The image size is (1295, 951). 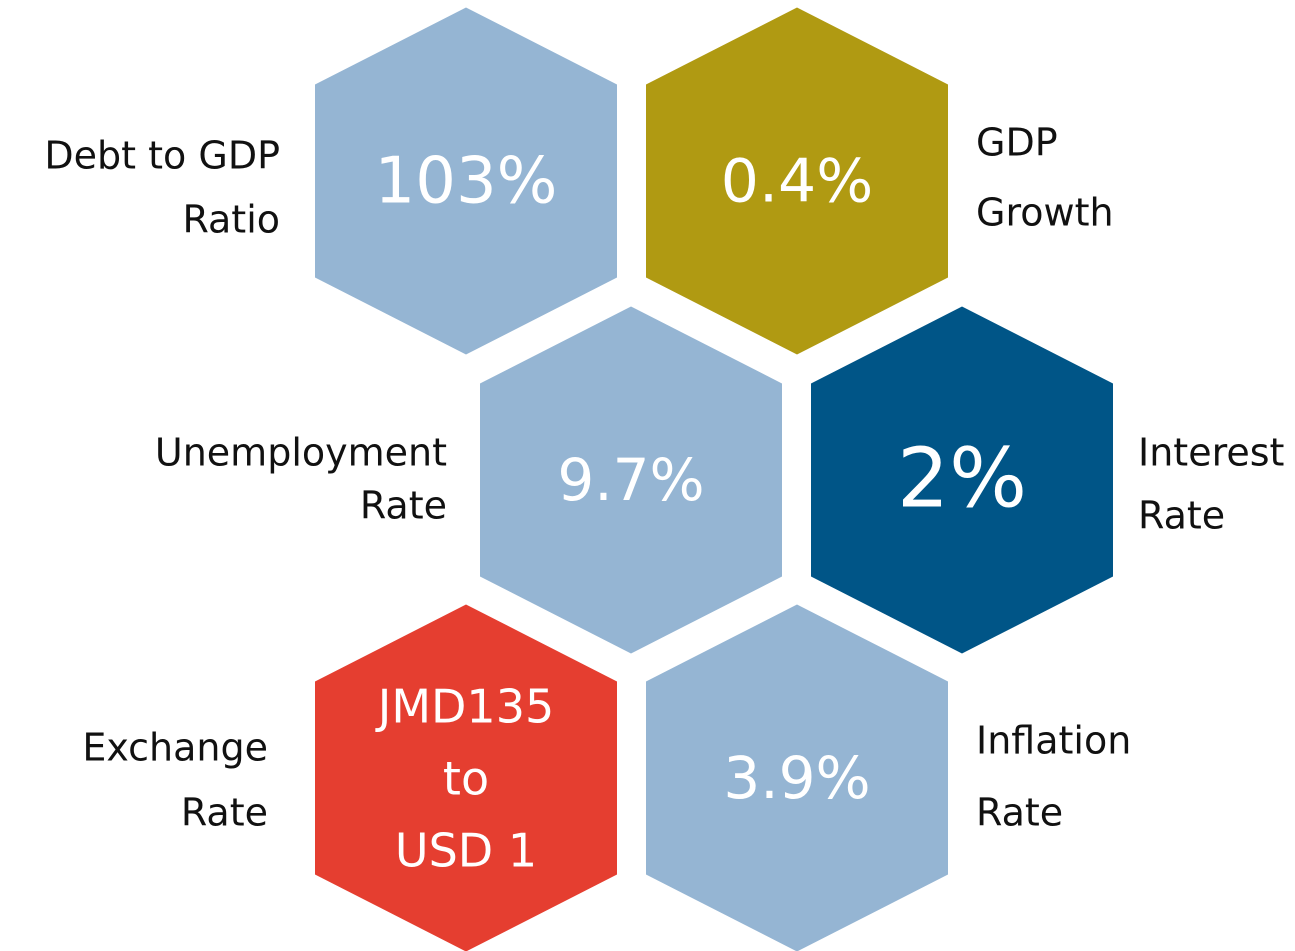 What do you see at coordinates (175, 748) in the screenshot?
I see `hexagon-label: Exchange` at bounding box center [175, 748].